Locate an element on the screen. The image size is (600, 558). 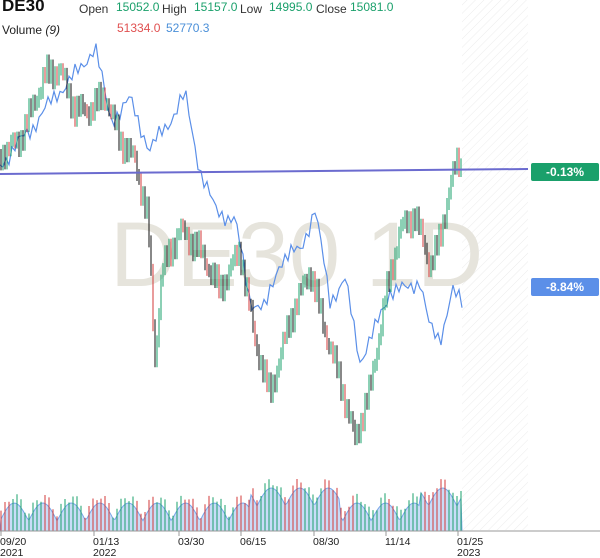
volume-title: Volume (9) is located at coordinates (31, 30).